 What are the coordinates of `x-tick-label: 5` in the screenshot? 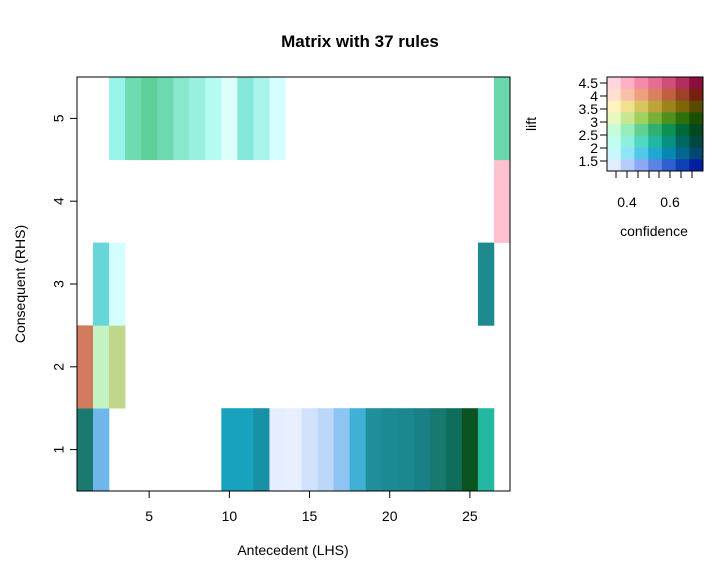 It's located at (149, 516).